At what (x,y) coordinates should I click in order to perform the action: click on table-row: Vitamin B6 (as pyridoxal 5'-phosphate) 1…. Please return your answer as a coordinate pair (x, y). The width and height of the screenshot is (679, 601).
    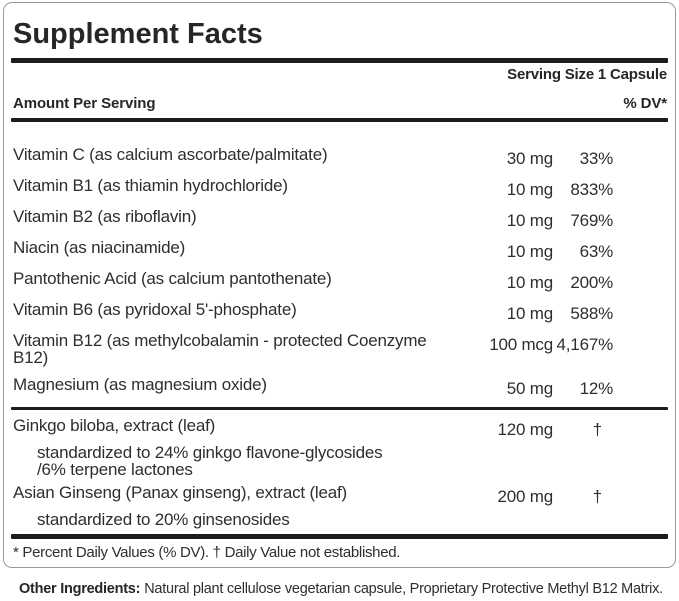
    Looking at the image, I should click on (339, 311).